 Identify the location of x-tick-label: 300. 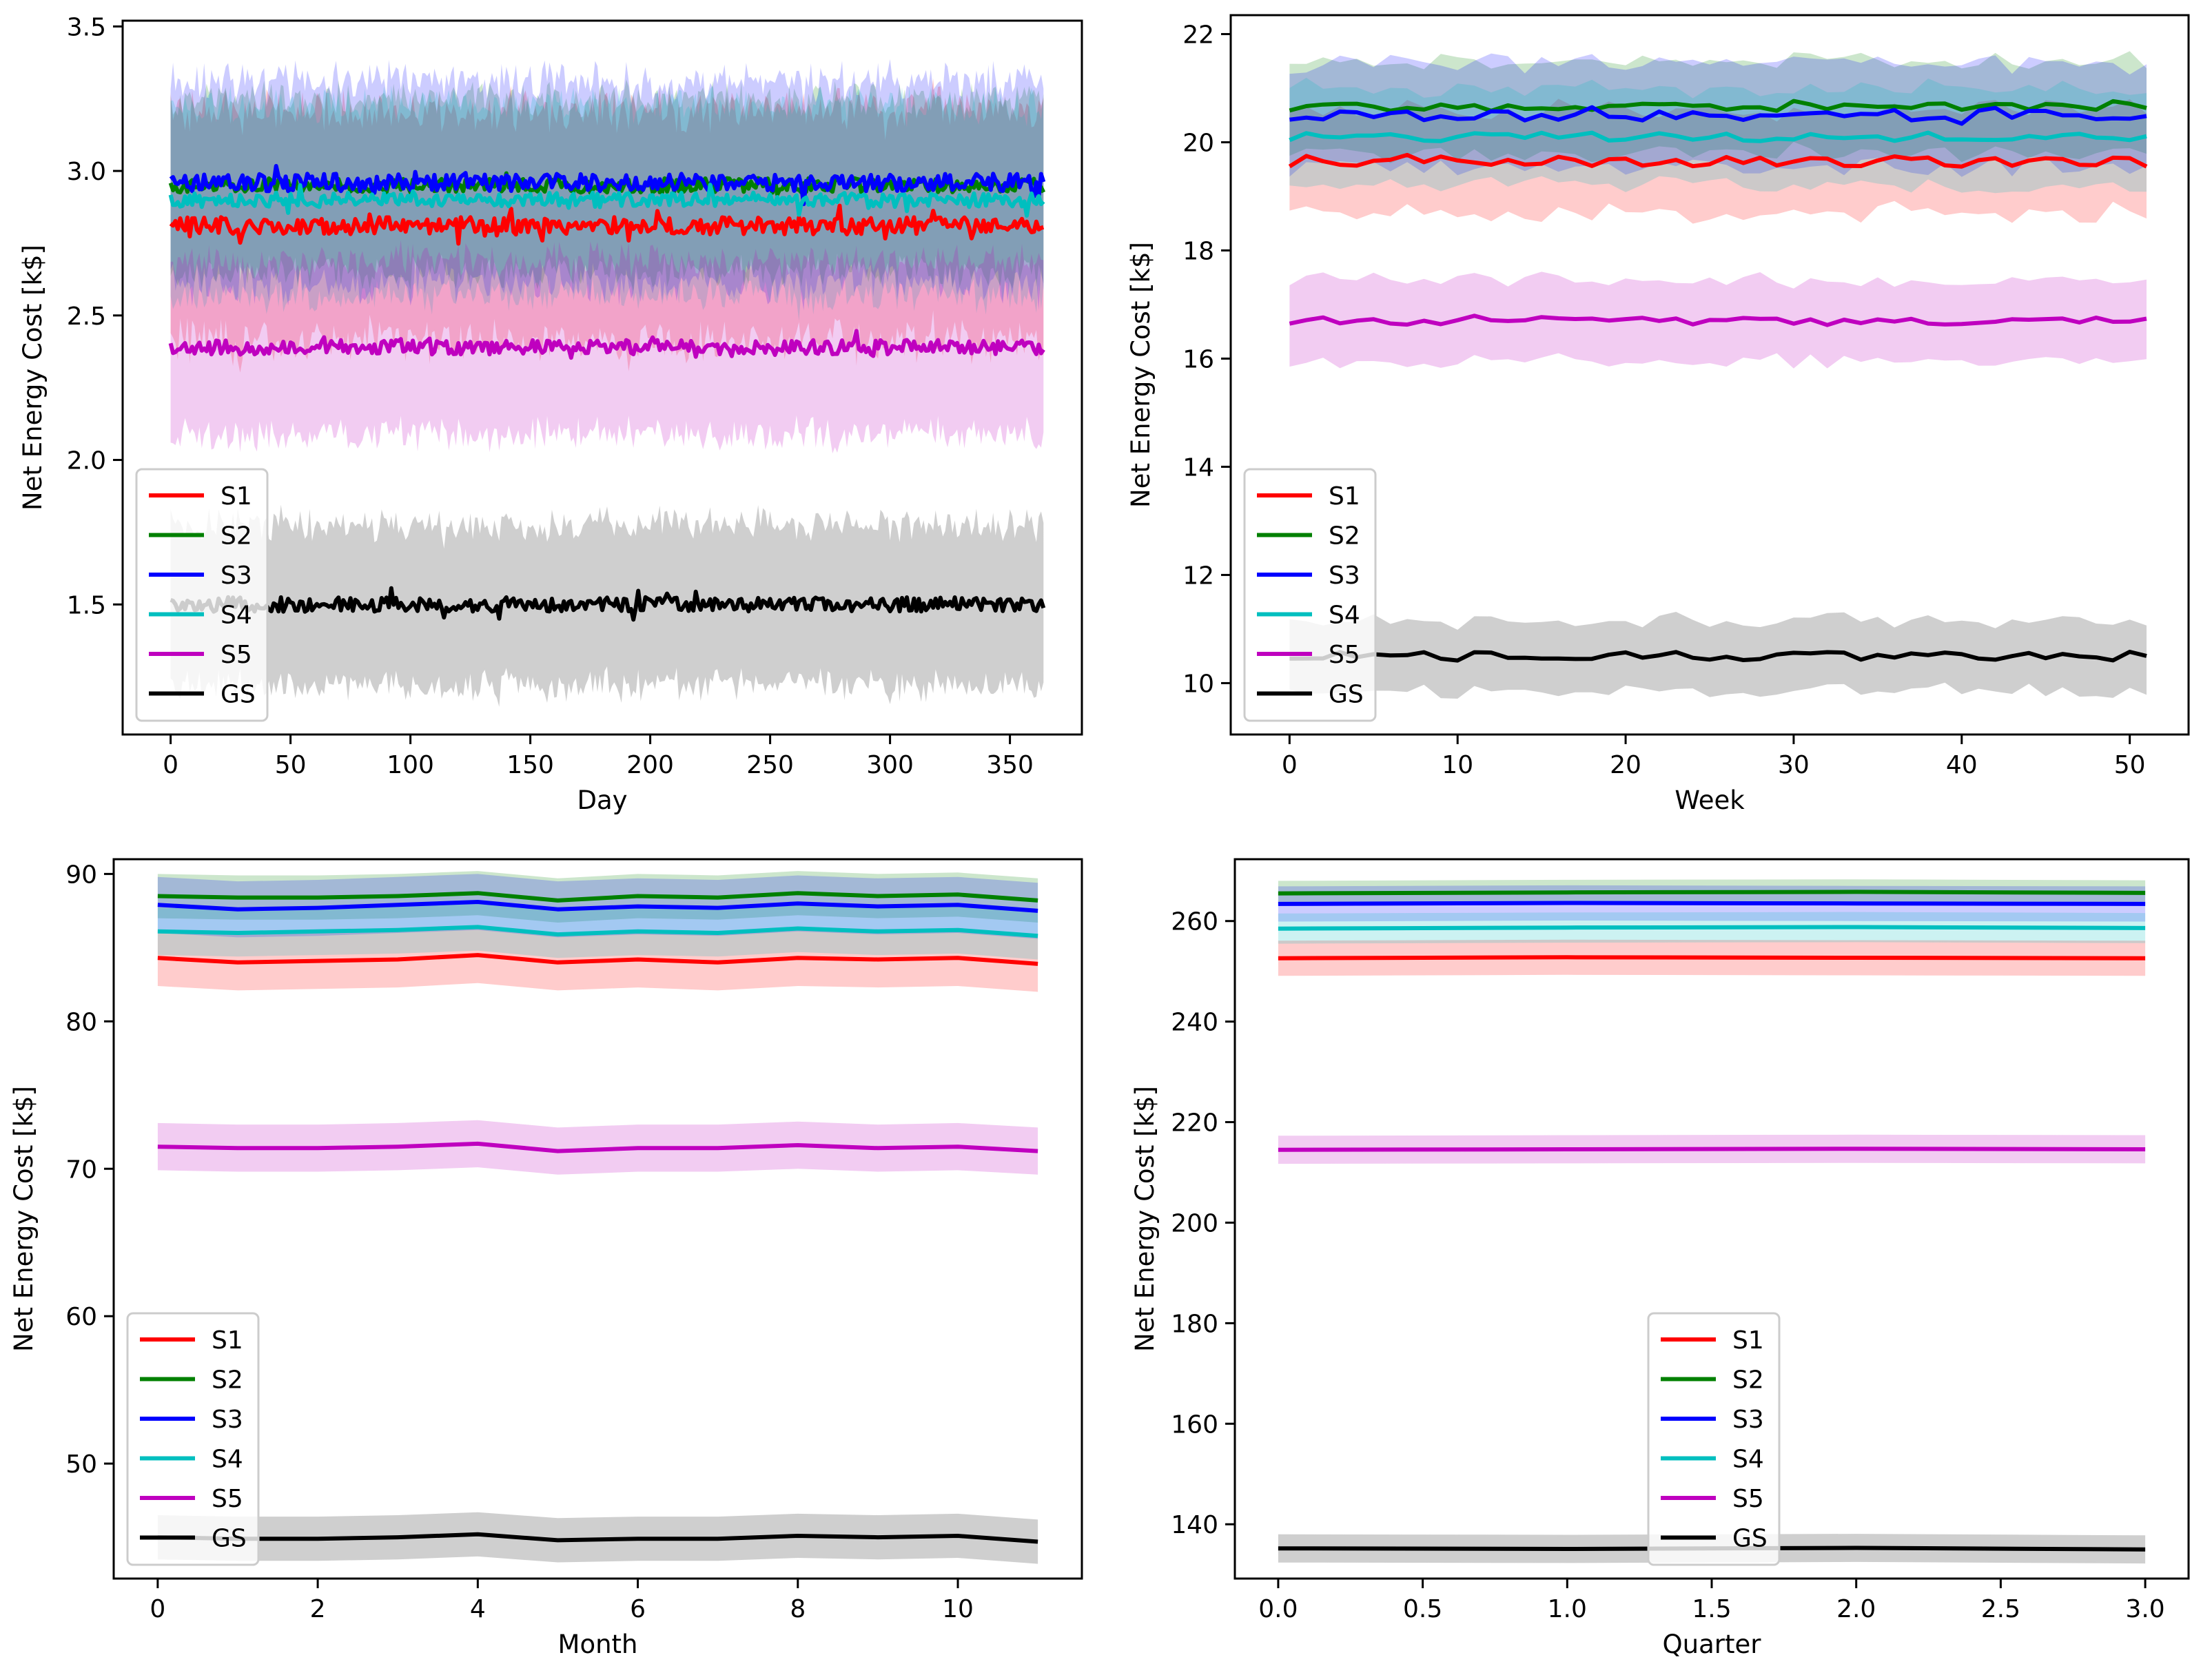
(890, 765).